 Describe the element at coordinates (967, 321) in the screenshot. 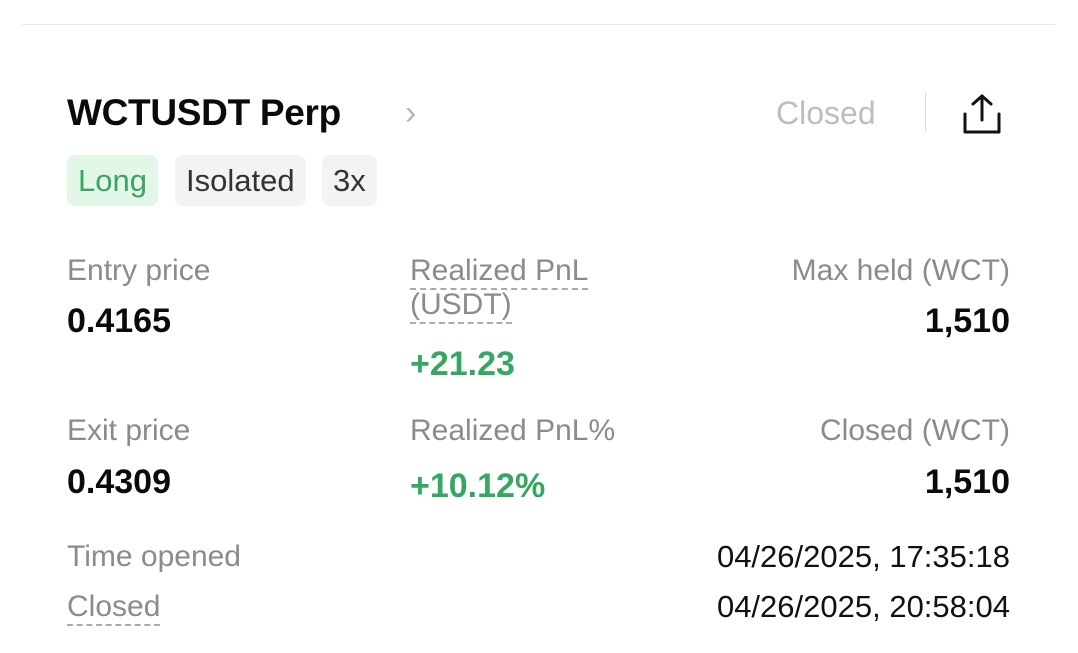

I see `max-held-value: 1,510` at that location.